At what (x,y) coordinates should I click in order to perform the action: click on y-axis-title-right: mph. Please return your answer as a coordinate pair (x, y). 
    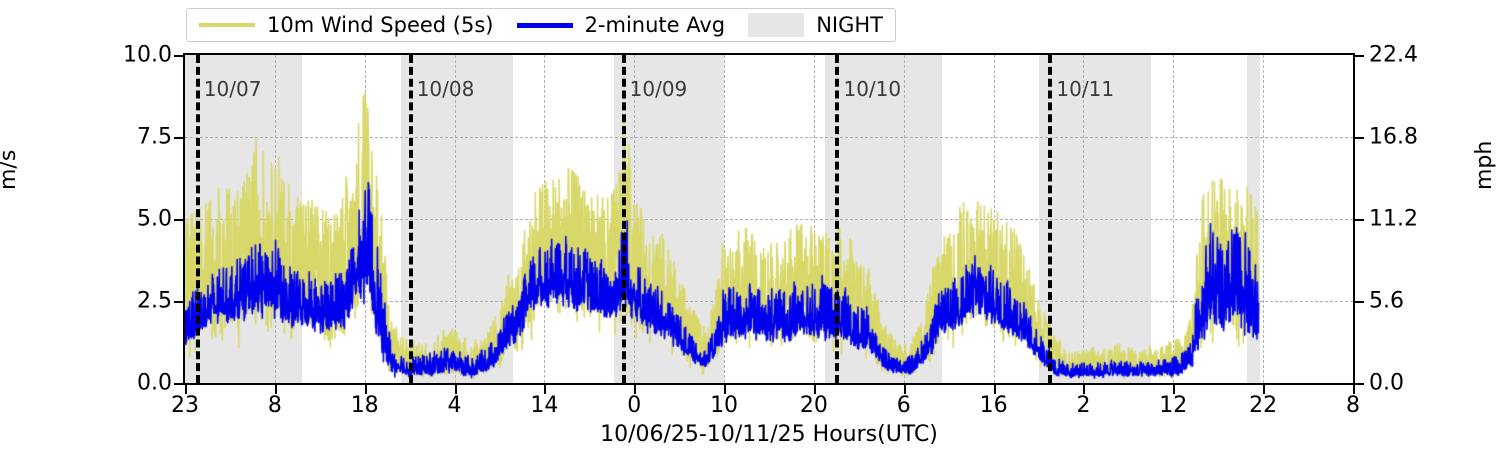
    Looking at the image, I should click on (1484, 165).